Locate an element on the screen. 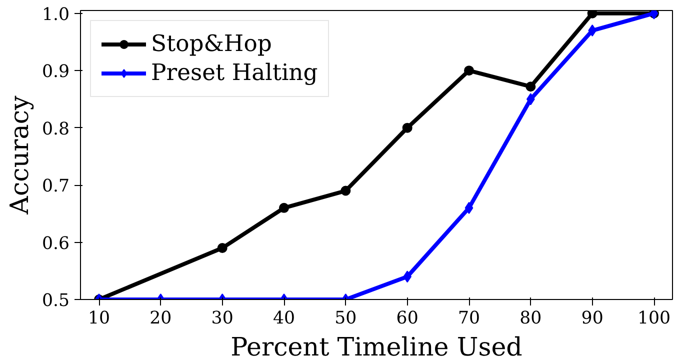 This screenshot has height=364, width=677. x-tick-label: 30 is located at coordinates (222, 318).